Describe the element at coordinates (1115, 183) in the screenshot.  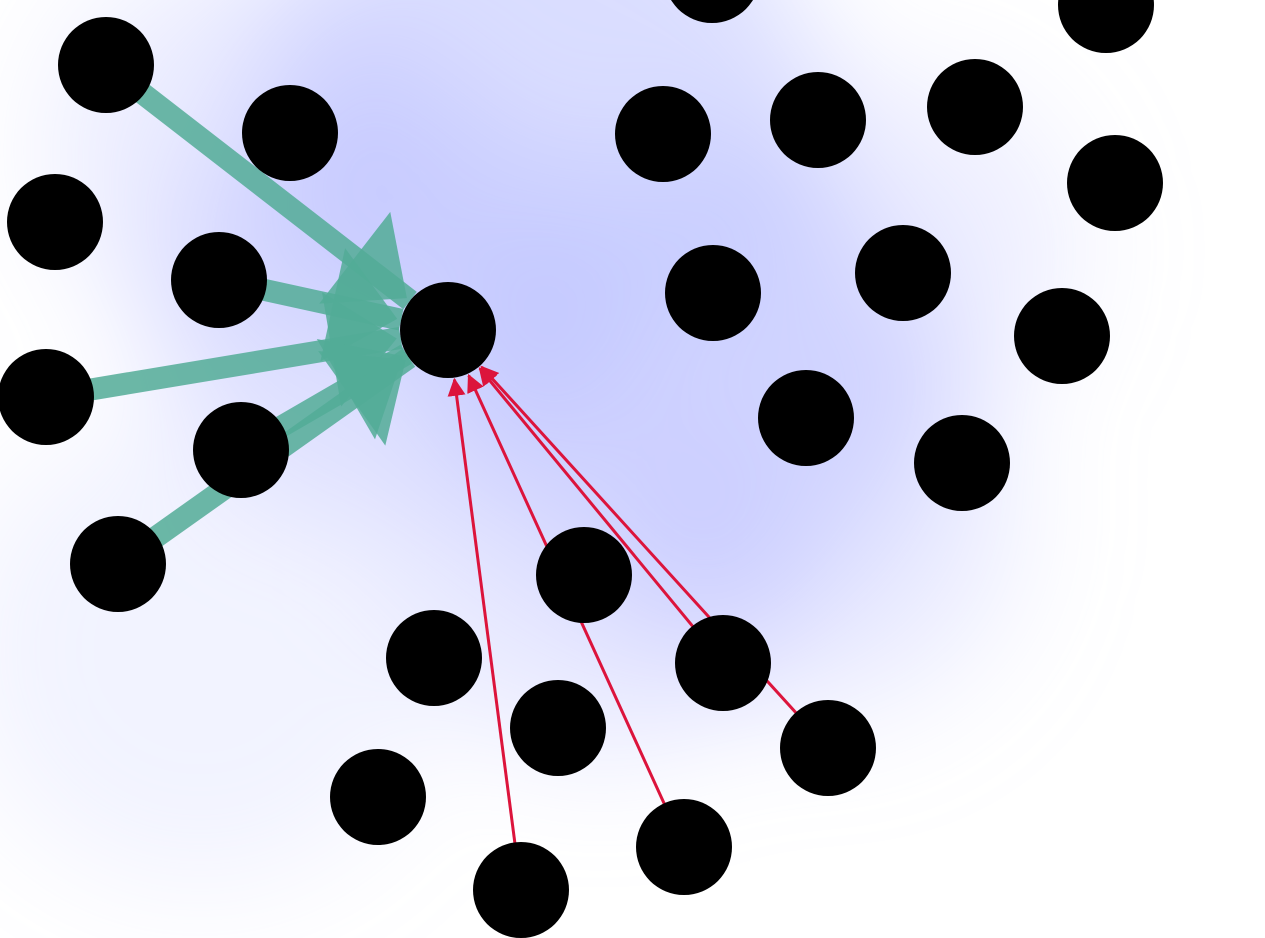
I see `node-n-right-edge` at that location.